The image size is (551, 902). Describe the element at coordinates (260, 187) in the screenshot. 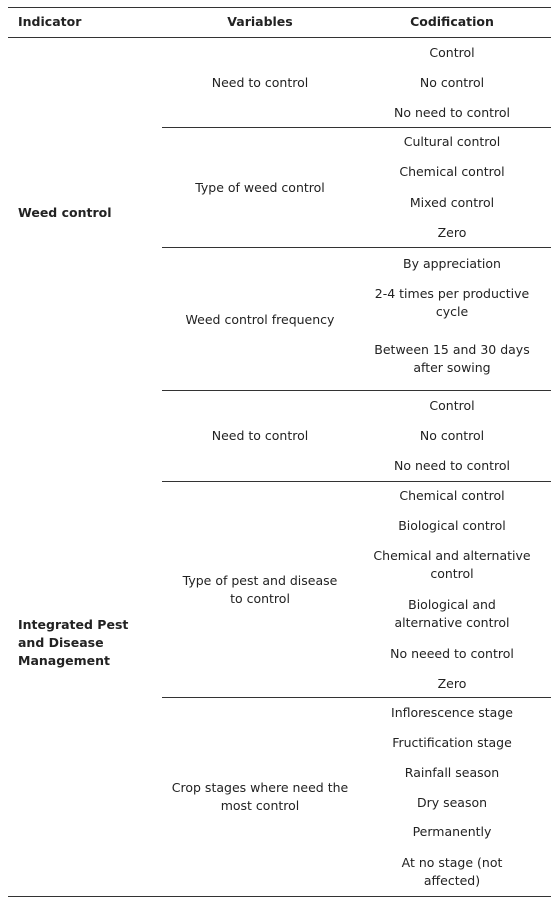

I see `variable: Type of weed control` at that location.